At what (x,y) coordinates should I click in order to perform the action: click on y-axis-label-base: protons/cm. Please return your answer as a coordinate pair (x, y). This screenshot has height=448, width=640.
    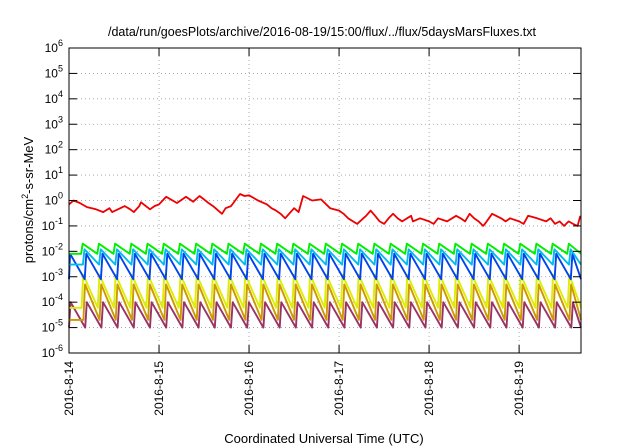
    Looking at the image, I should click on (28, 231).